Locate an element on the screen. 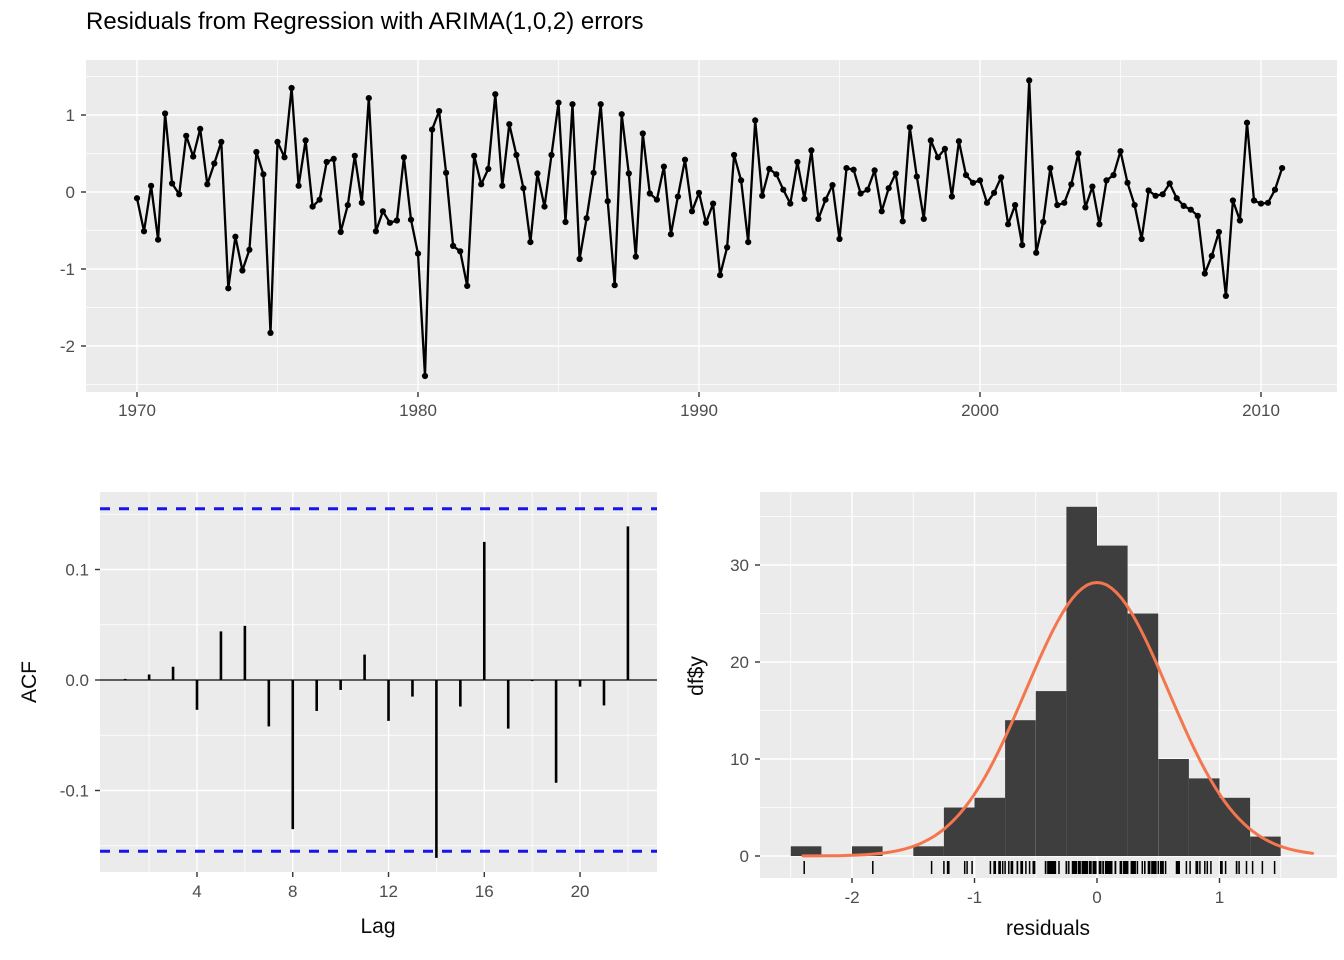 The width and height of the screenshot is (1344, 960). x-tick-label: 8 is located at coordinates (292, 891).